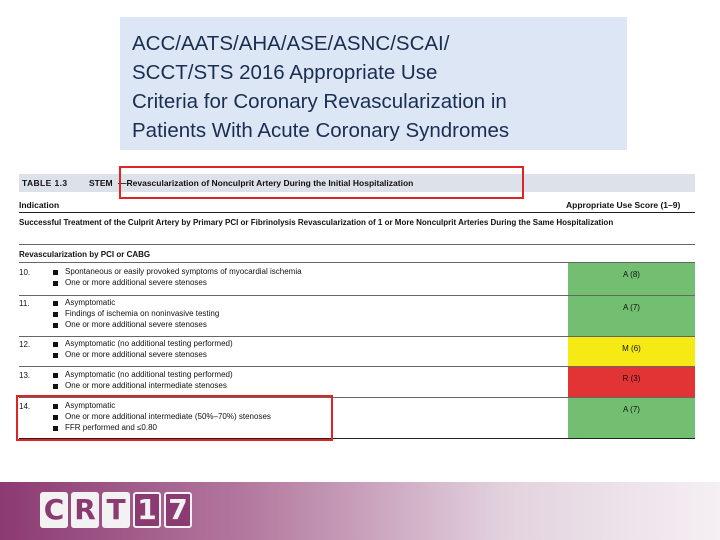 The height and width of the screenshot is (540, 720). What do you see at coordinates (631, 348) in the screenshot?
I see `score-value: M (6)` at bounding box center [631, 348].